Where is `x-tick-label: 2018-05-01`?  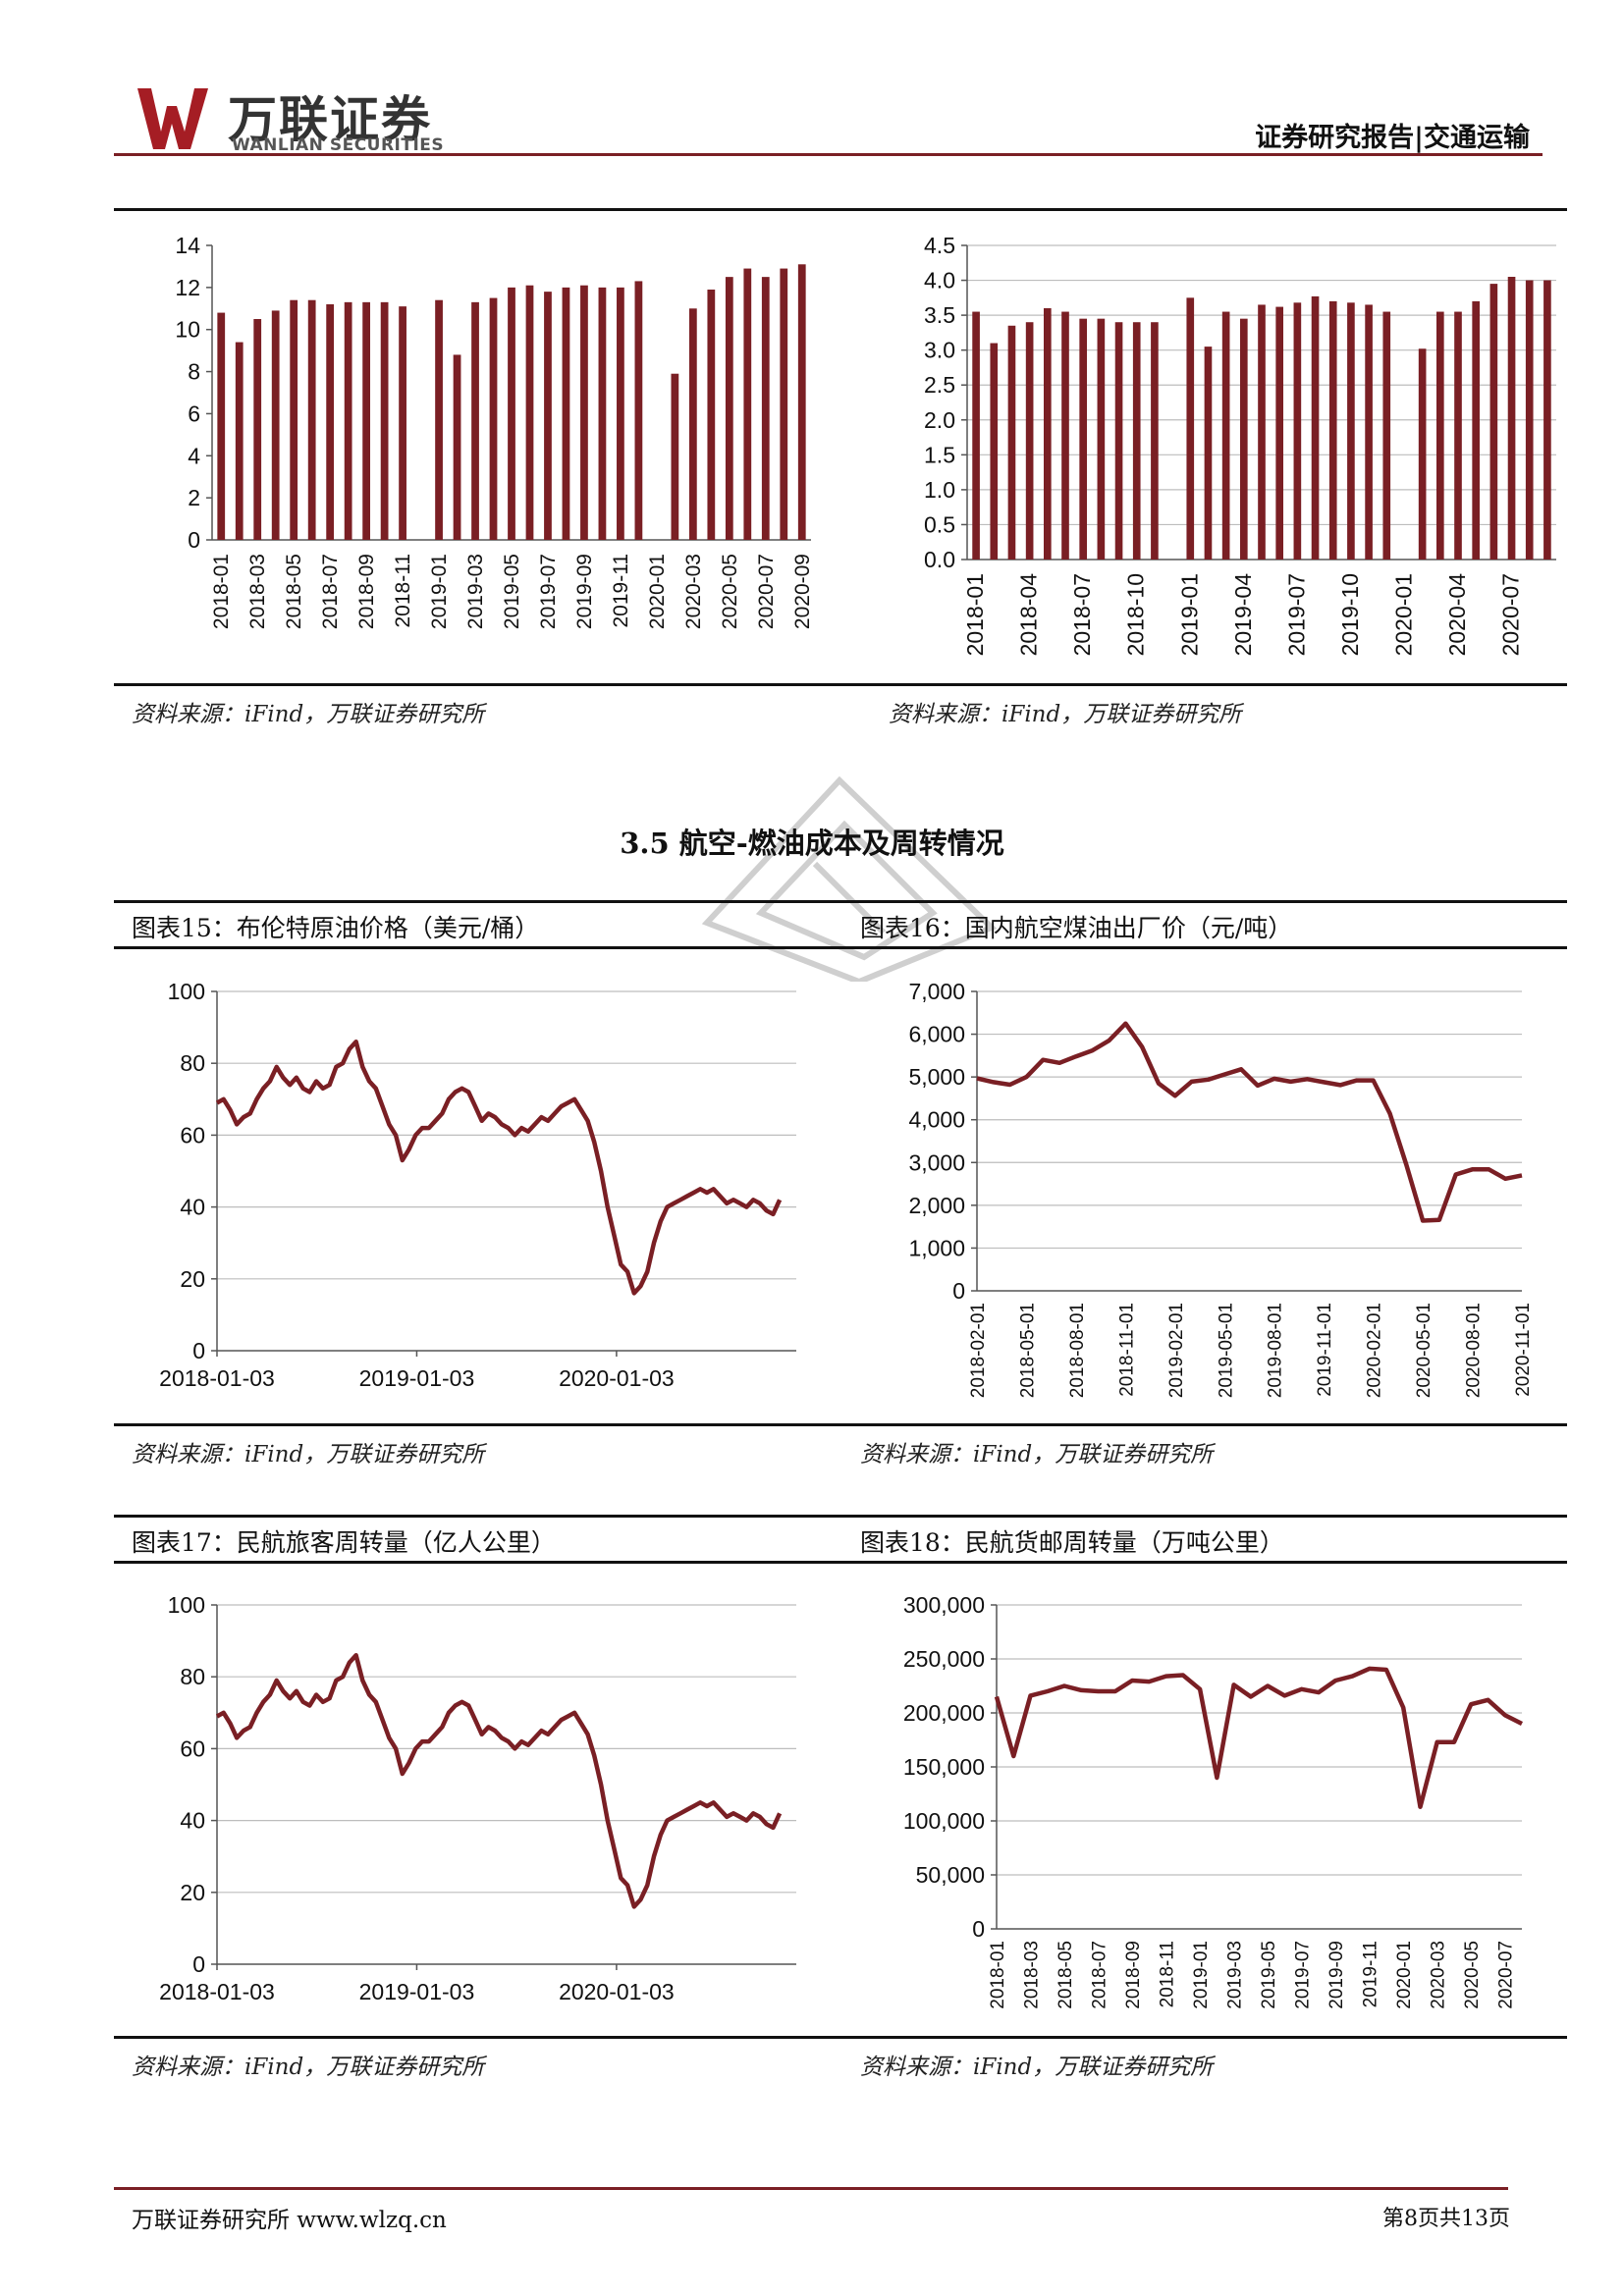
x-tick-label: 2018-05-01 is located at coordinates (1027, 1350).